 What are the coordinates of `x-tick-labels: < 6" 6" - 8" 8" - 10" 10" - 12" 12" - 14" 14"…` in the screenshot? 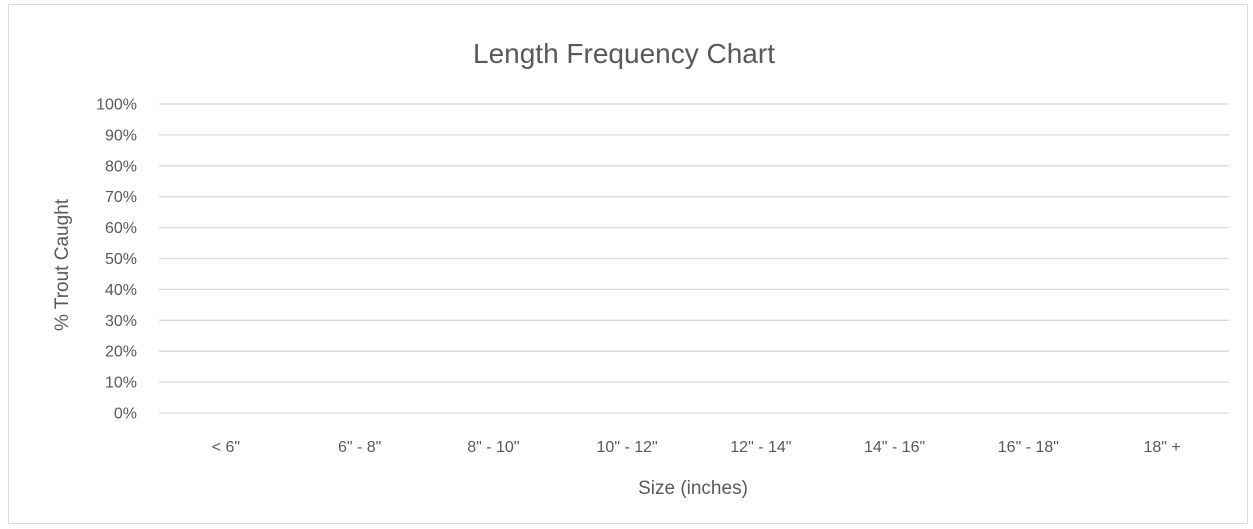 It's located at (696, 447).